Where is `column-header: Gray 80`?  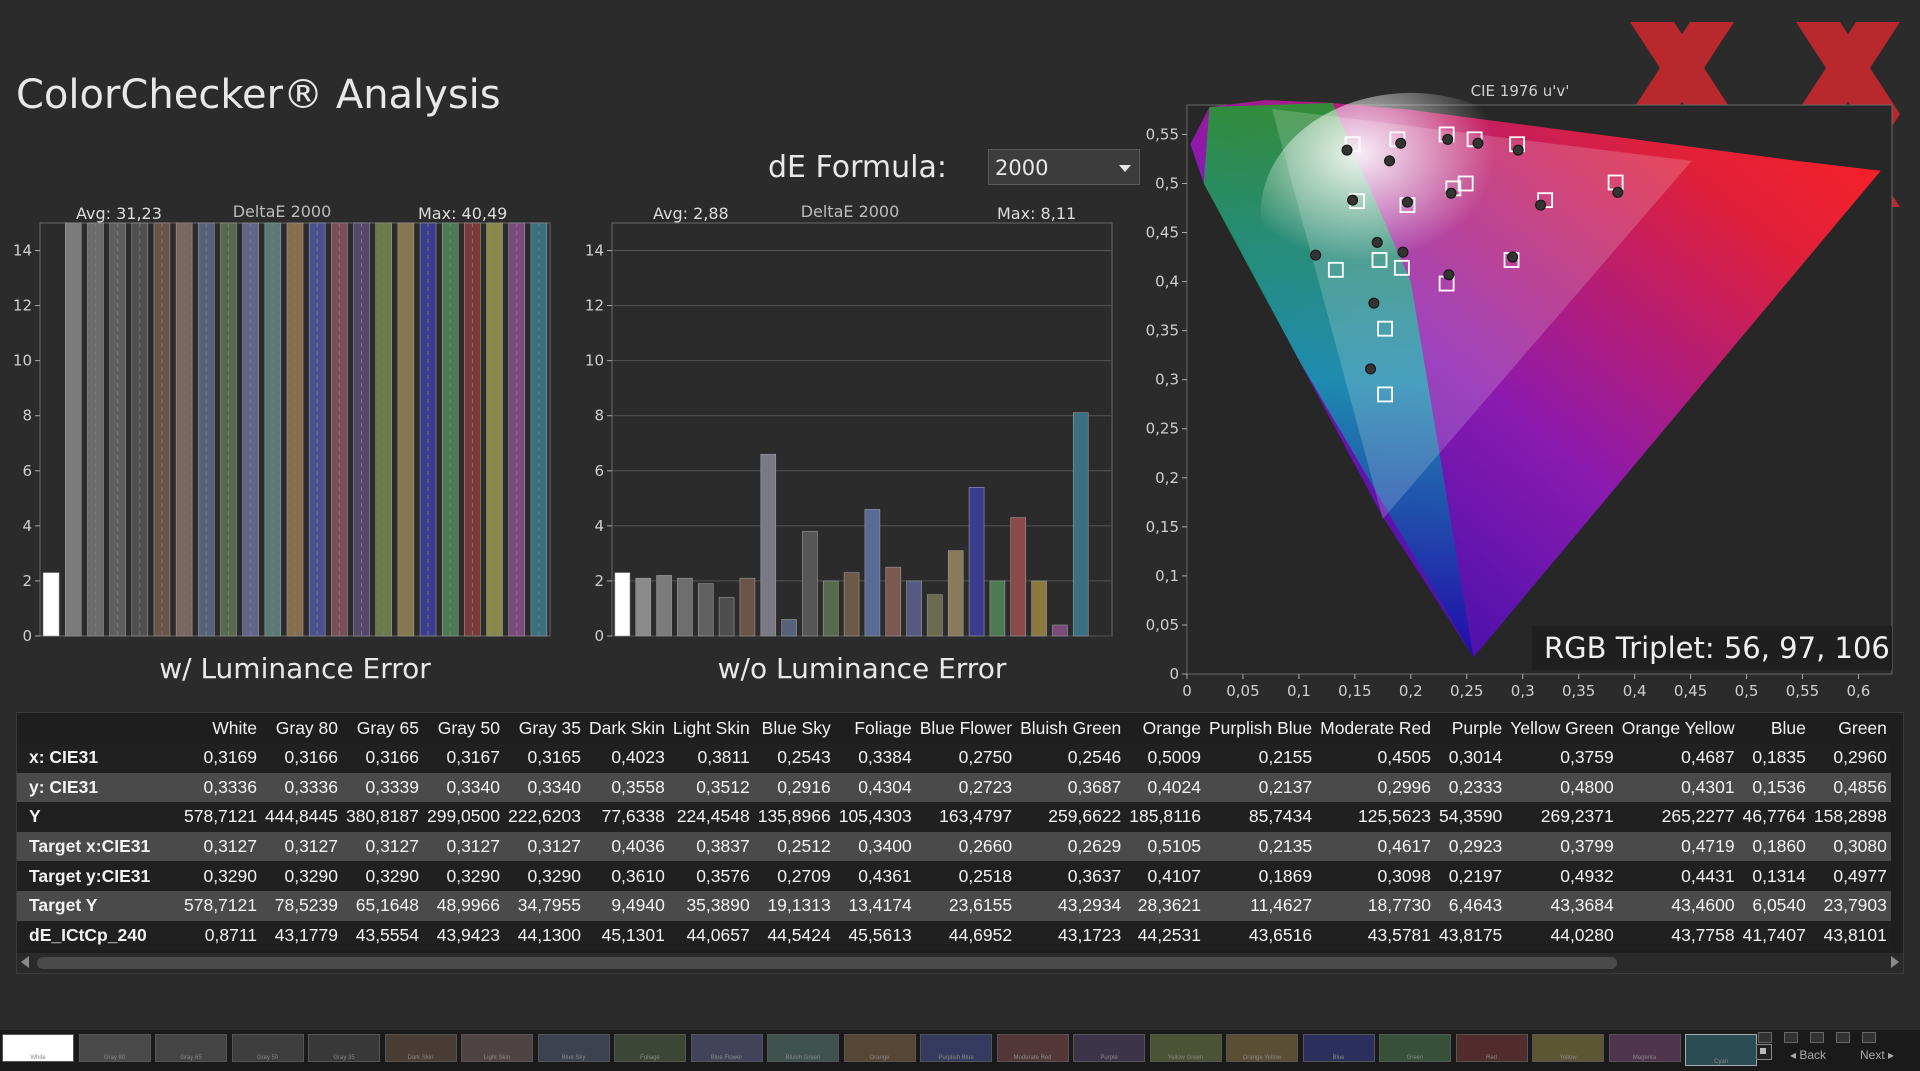 column-header: Gray 80 is located at coordinates (306, 727).